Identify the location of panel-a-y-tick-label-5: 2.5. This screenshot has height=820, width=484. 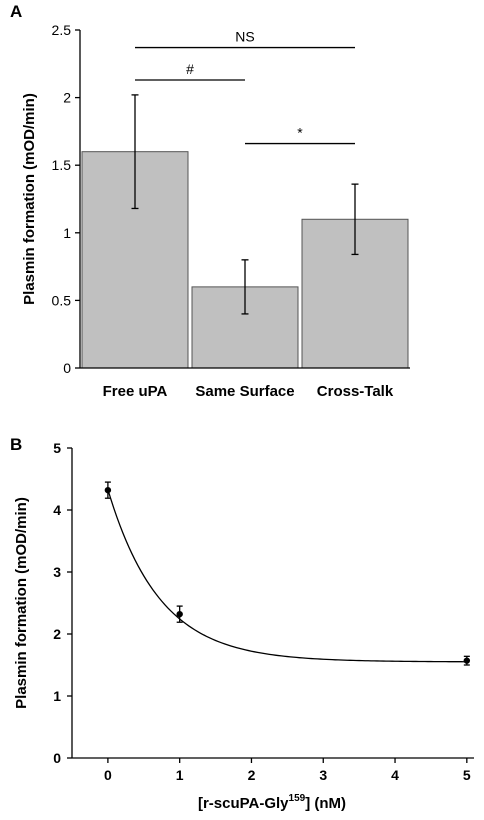
(62, 30).